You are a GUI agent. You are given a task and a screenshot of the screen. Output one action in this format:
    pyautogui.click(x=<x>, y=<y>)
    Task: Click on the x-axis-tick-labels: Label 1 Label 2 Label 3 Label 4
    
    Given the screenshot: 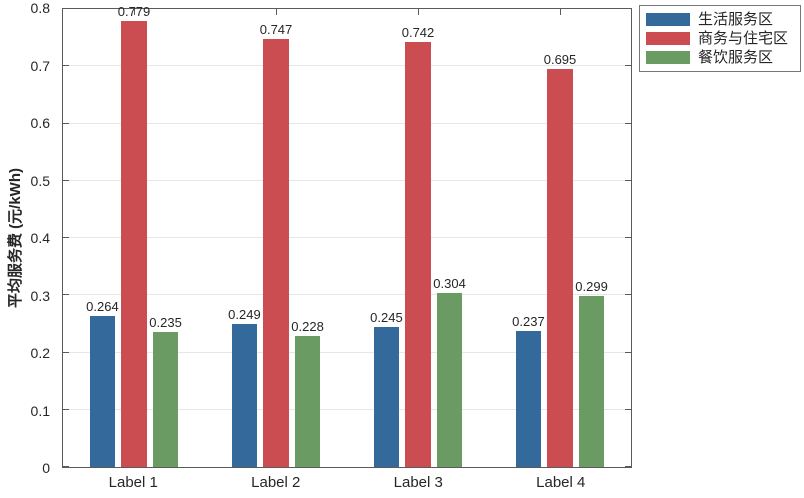 What is the action you would take?
    pyautogui.click(x=347, y=485)
    